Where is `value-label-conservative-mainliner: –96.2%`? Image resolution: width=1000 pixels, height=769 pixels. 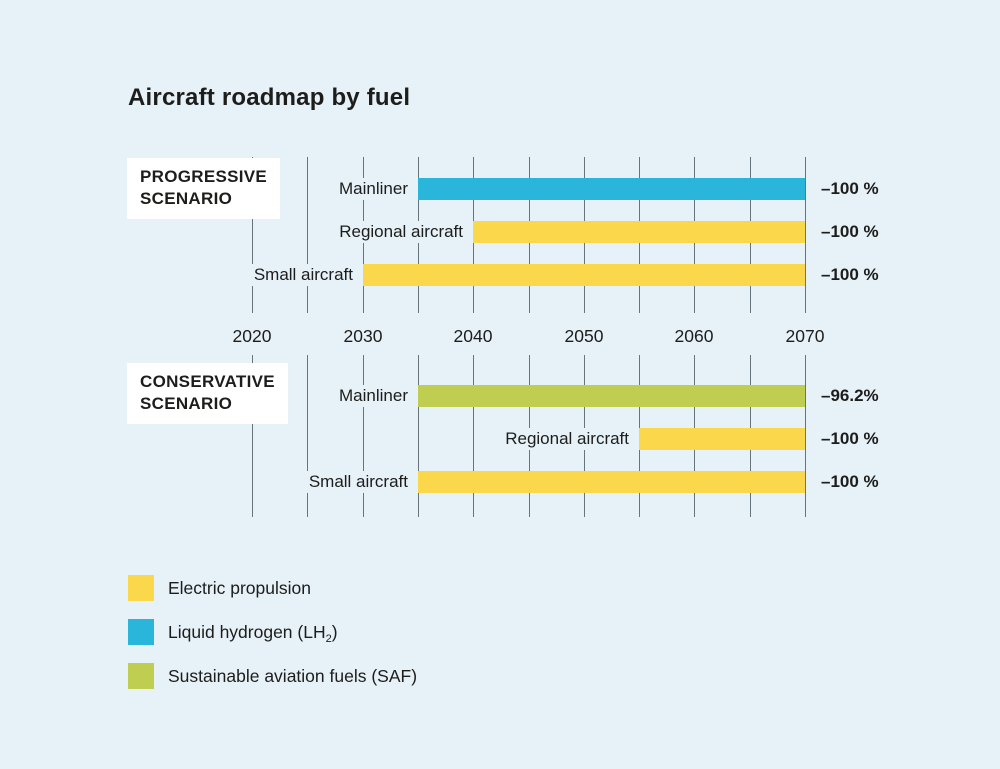 value-label-conservative-mainliner: –96.2% is located at coordinates (850, 395).